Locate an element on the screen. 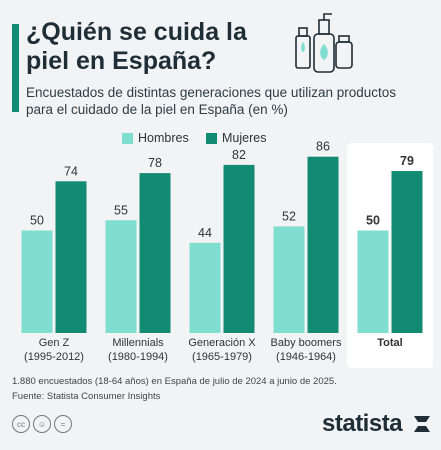 This screenshot has height=450, width=441. legend-item-mujeres: Mujeres is located at coordinates (236, 138).